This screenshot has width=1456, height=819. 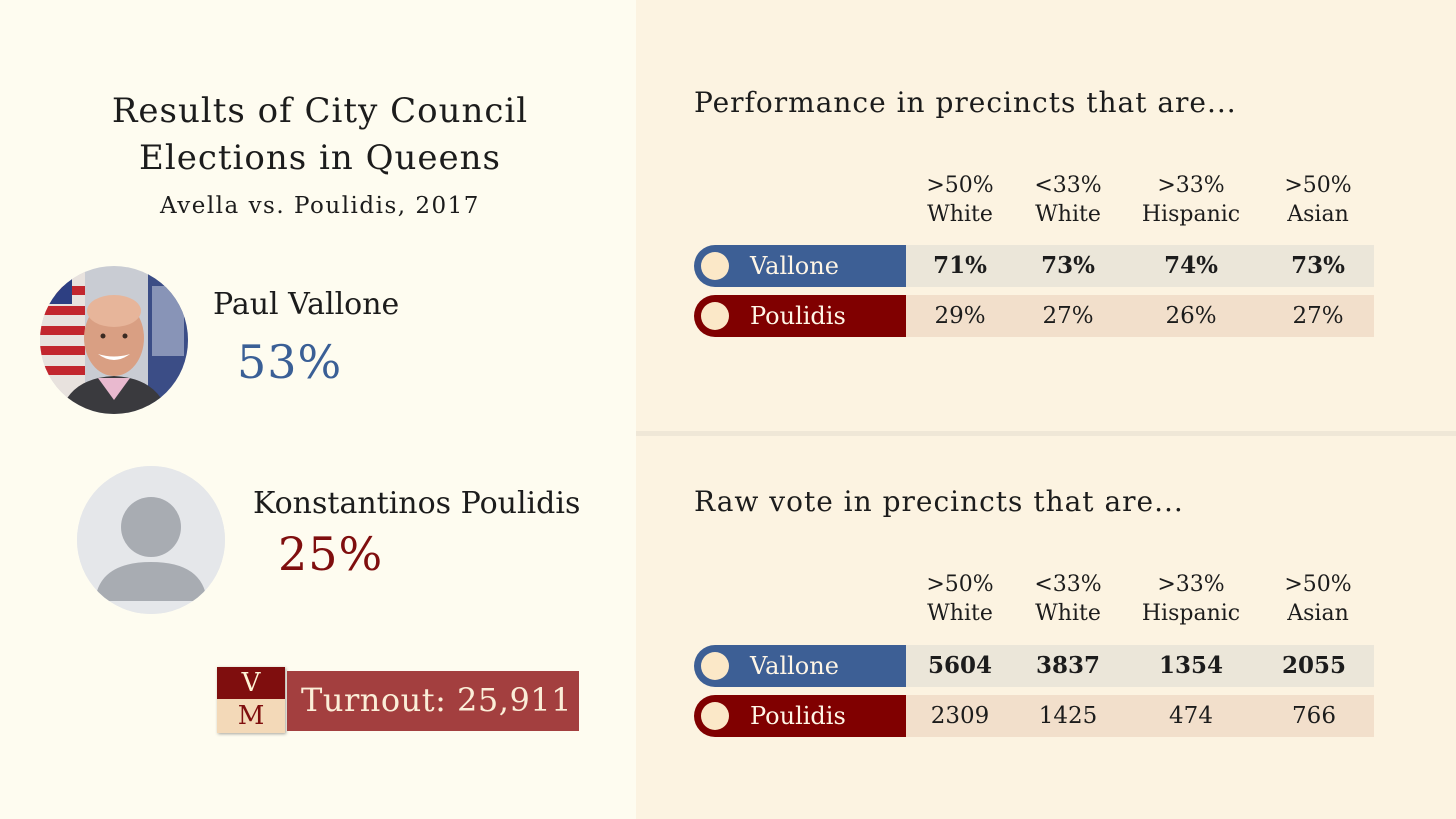 What do you see at coordinates (1067, 665) in the screenshot?
I see `table-cell: 3837` at bounding box center [1067, 665].